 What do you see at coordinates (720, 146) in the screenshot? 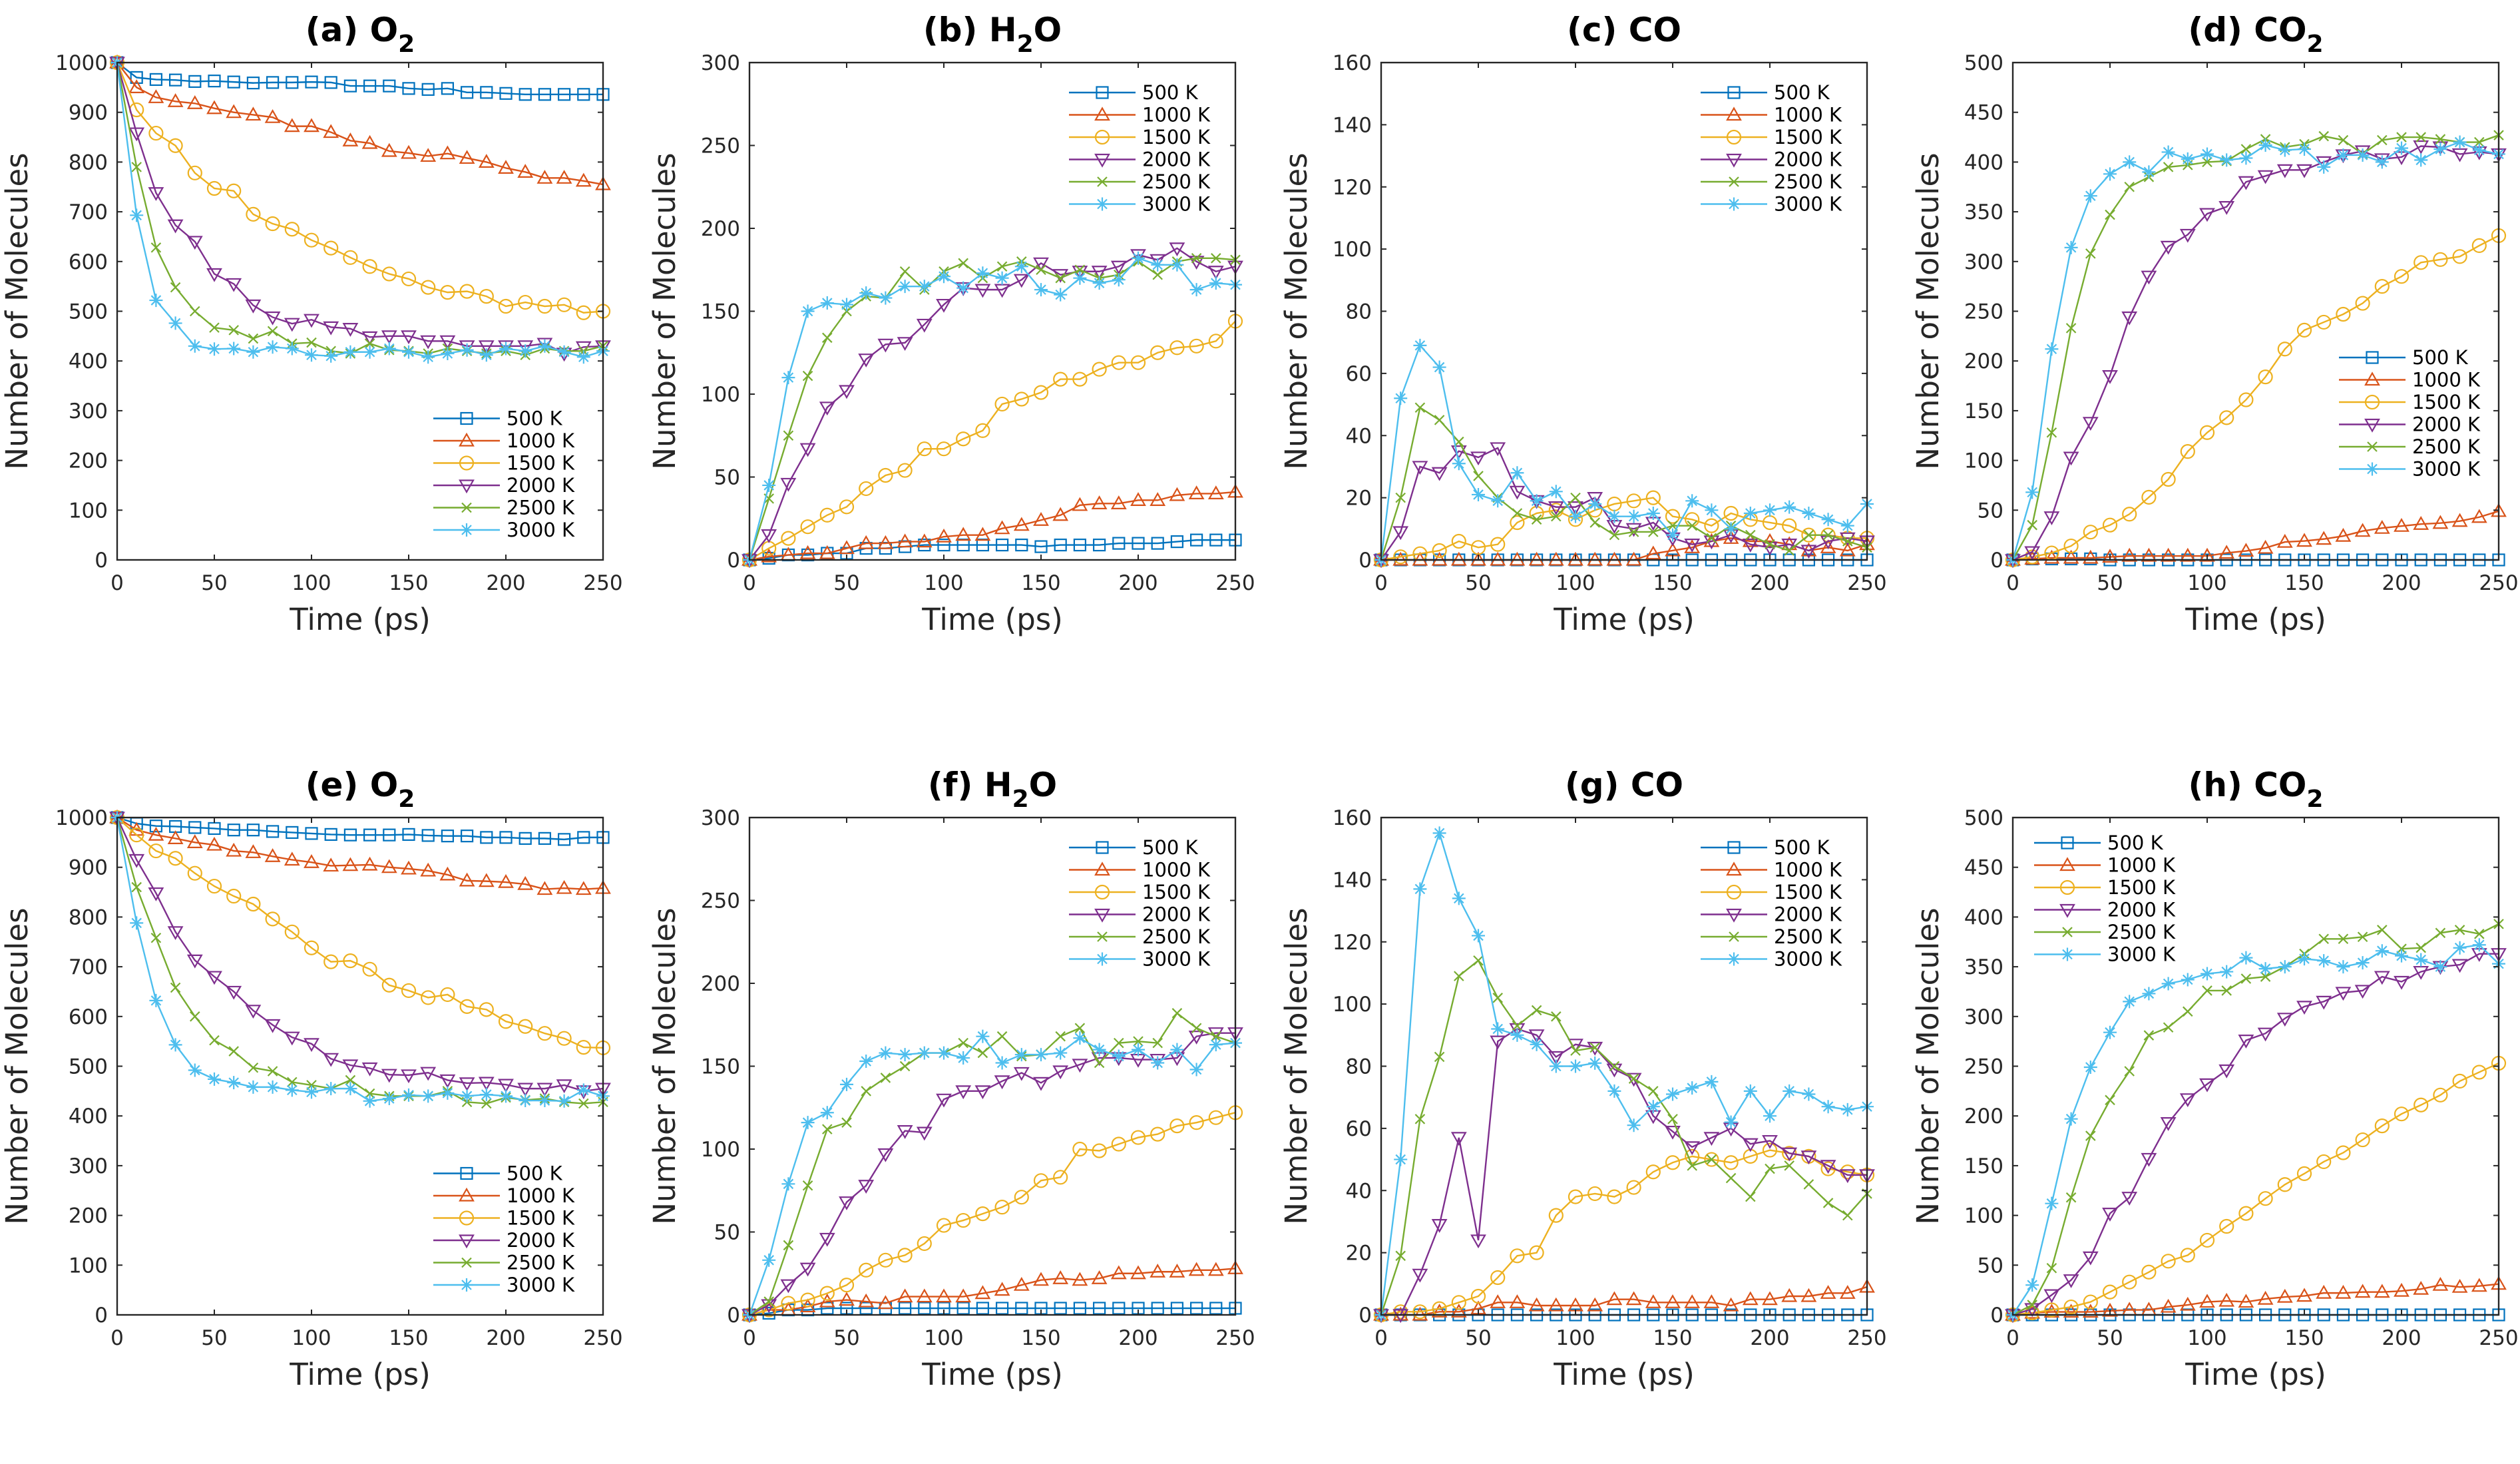
I see `y-tick-label: 250` at bounding box center [720, 146].